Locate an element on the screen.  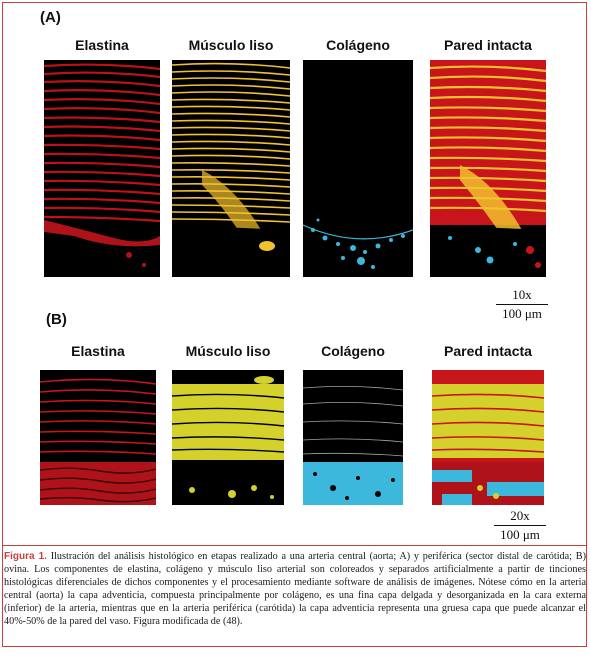
panel-b-scale-length: 100 μm is located at coordinates (520, 534).